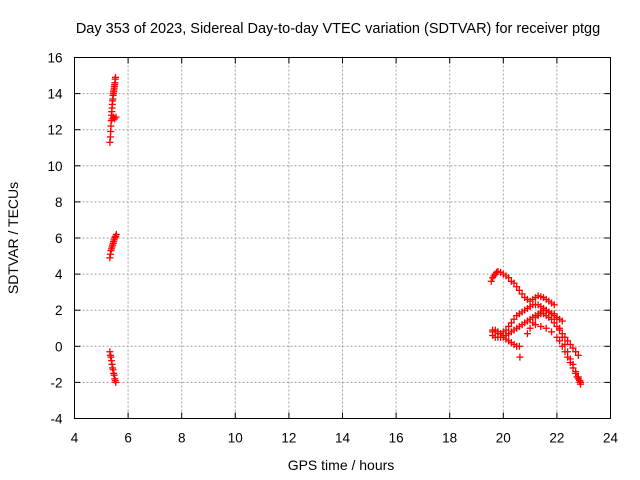 This screenshot has height=480, width=640. I want to click on x-tick-label: 14, so click(343, 438).